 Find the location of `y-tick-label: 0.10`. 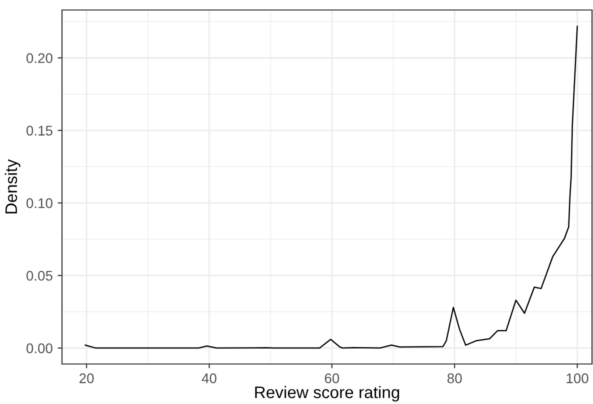

y-tick-label: 0.10 is located at coordinates (39, 203).